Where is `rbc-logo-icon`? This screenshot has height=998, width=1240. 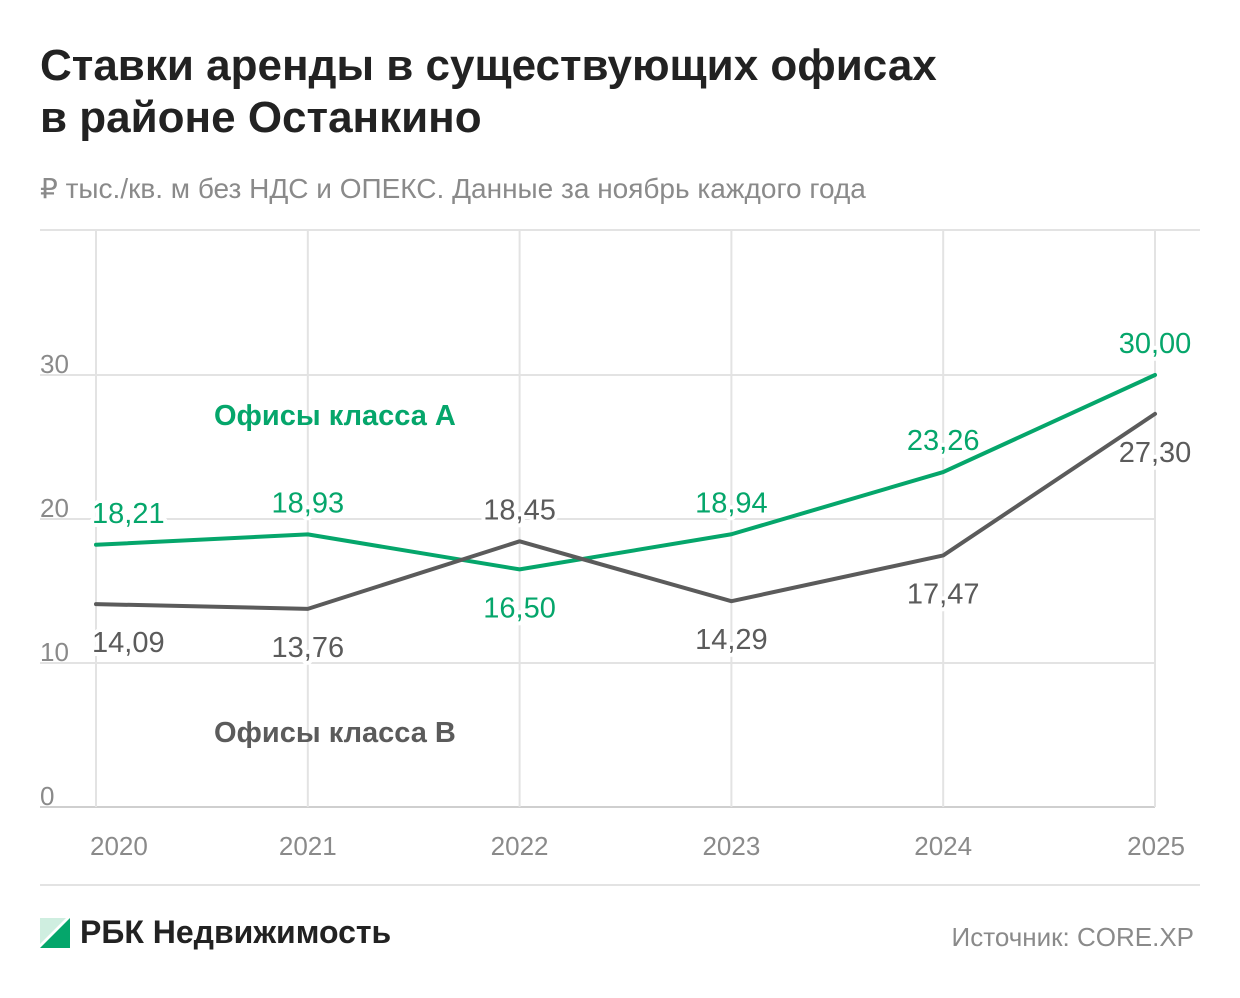
rbc-logo-icon is located at coordinates (55, 932).